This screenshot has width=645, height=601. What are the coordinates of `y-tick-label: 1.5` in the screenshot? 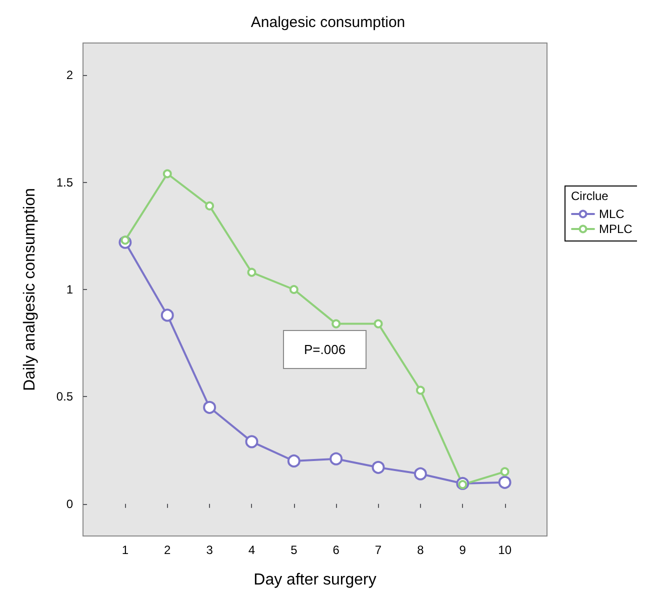 It's located at (65, 182).